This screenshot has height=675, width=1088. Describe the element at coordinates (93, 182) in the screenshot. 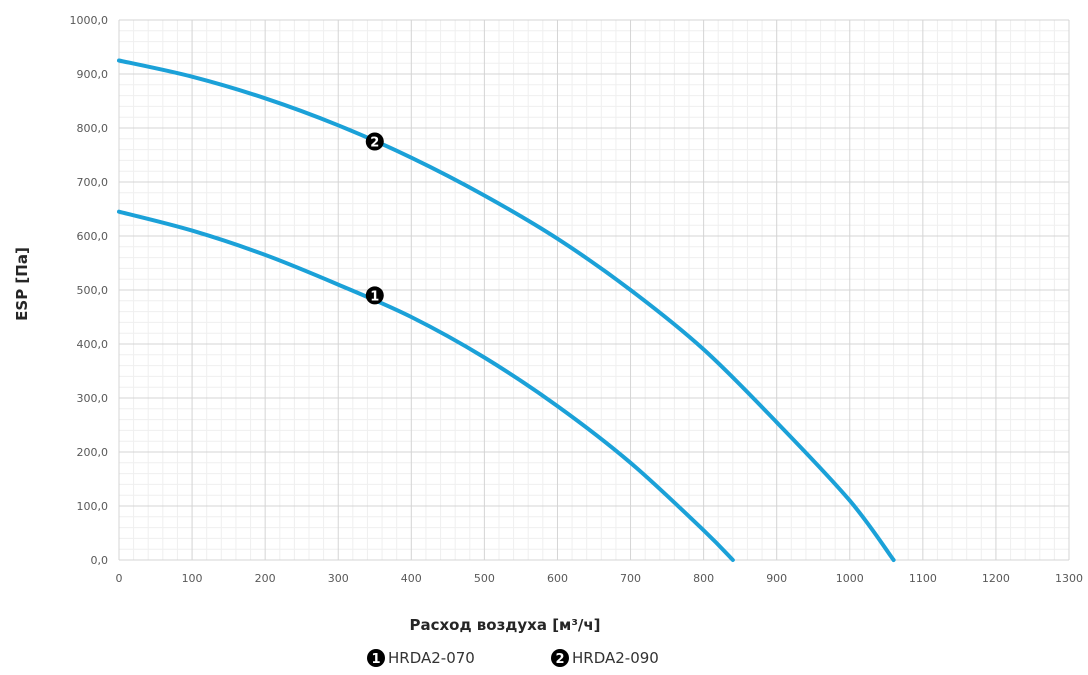

I see `y-tick-label: 700,0` at that location.